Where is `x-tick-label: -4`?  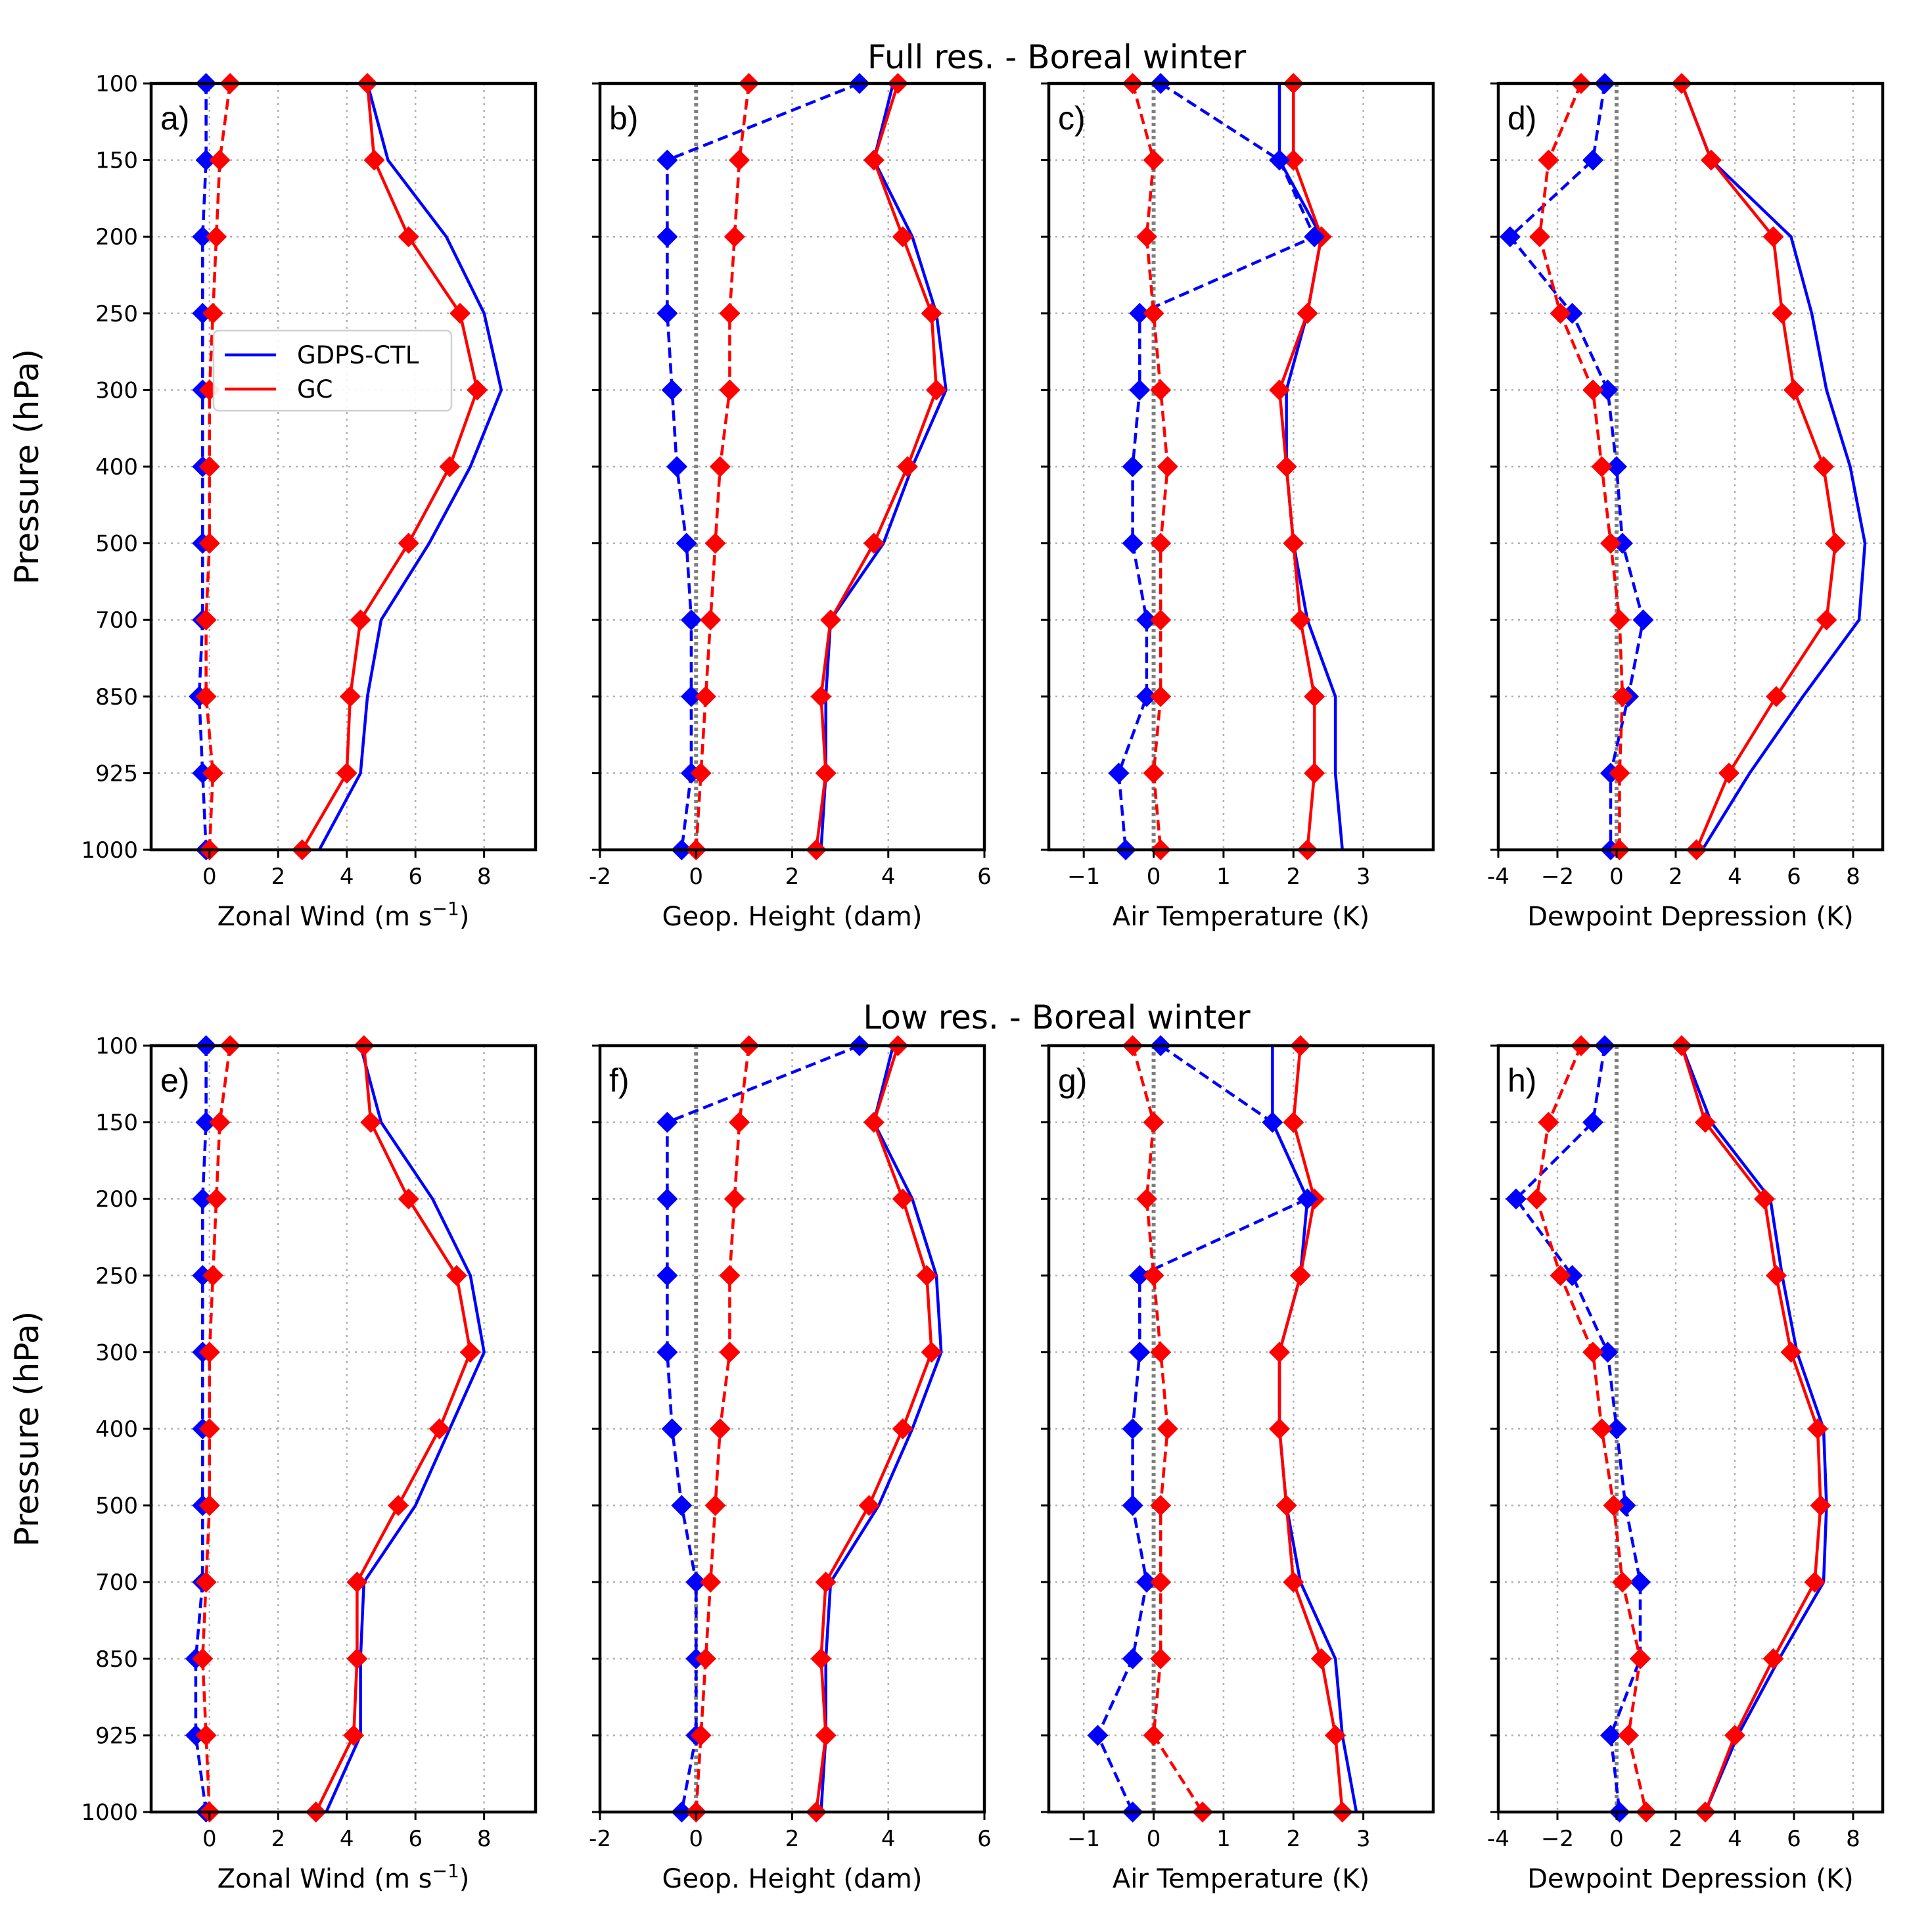 x-tick-label: -4 is located at coordinates (1498, 877).